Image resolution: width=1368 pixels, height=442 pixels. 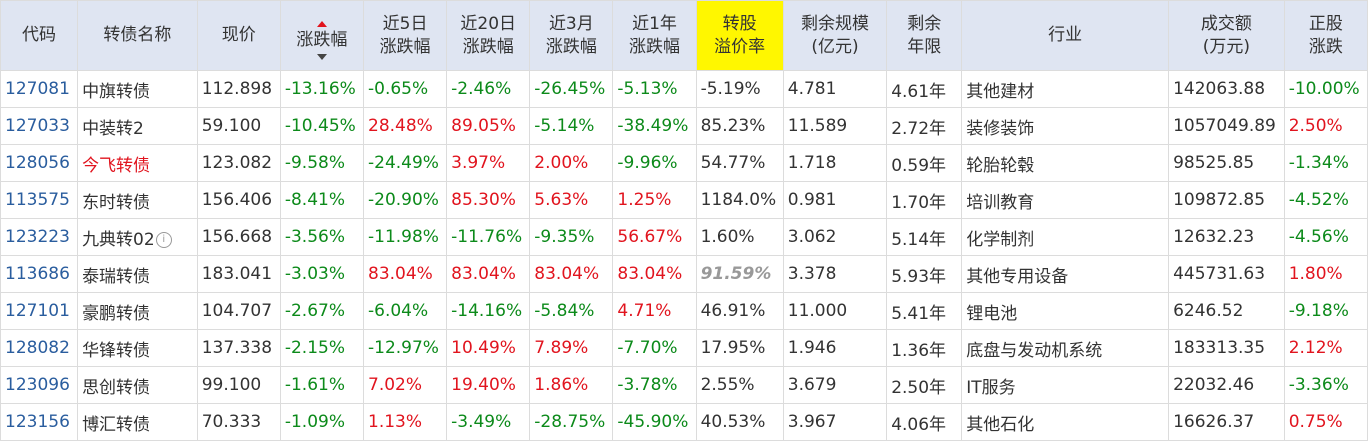 I want to click on cell-years: 4.06年, so click(x=924, y=422).